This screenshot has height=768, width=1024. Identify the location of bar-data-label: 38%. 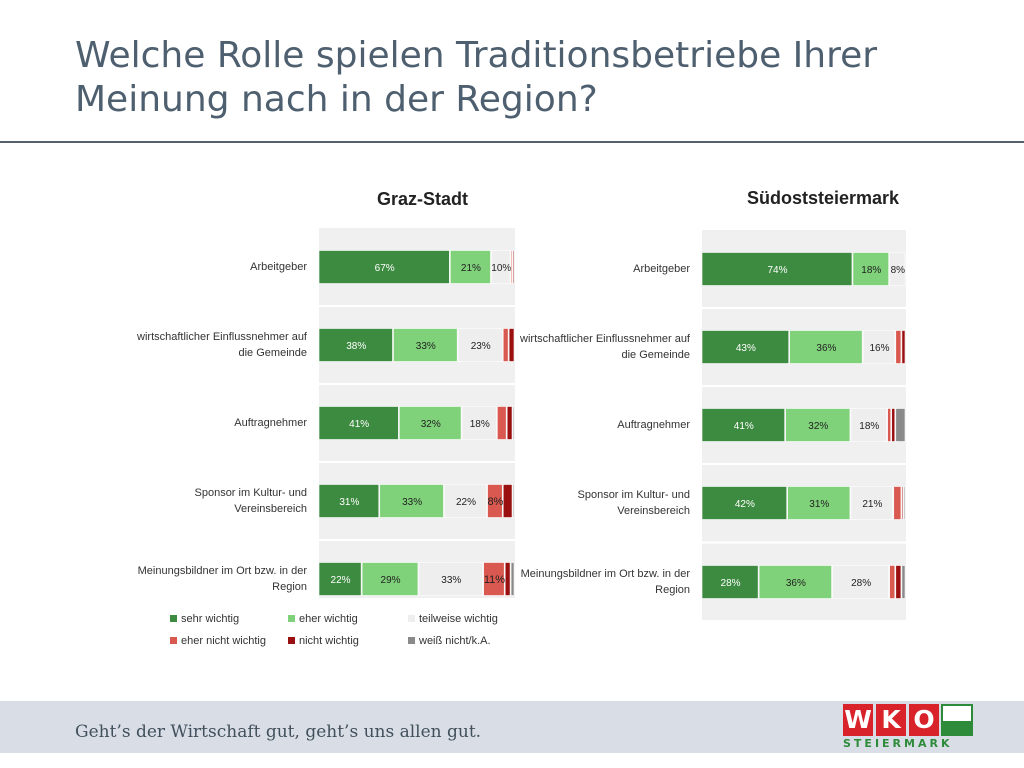
(356, 346).